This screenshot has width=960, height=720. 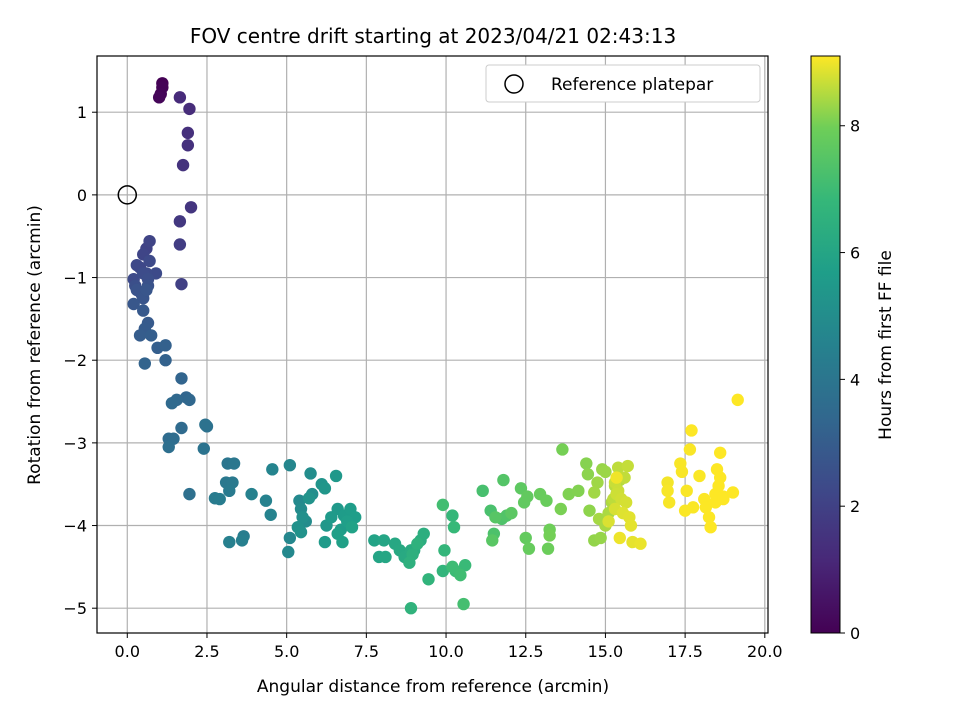 What do you see at coordinates (206, 651) in the screenshot?
I see `x-tick-label: 2.5` at bounding box center [206, 651].